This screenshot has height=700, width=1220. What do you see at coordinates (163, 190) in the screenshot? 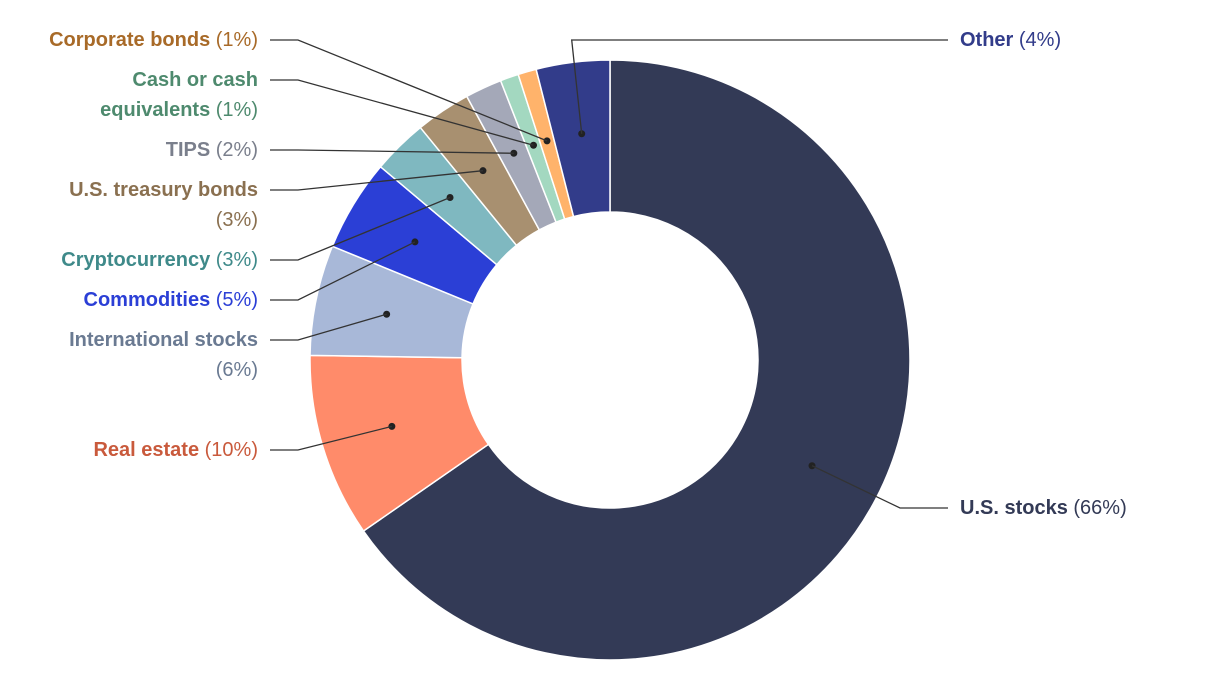
I see `label-u-s-treasury-bonds: U.S. treasury bonds` at bounding box center [163, 190].